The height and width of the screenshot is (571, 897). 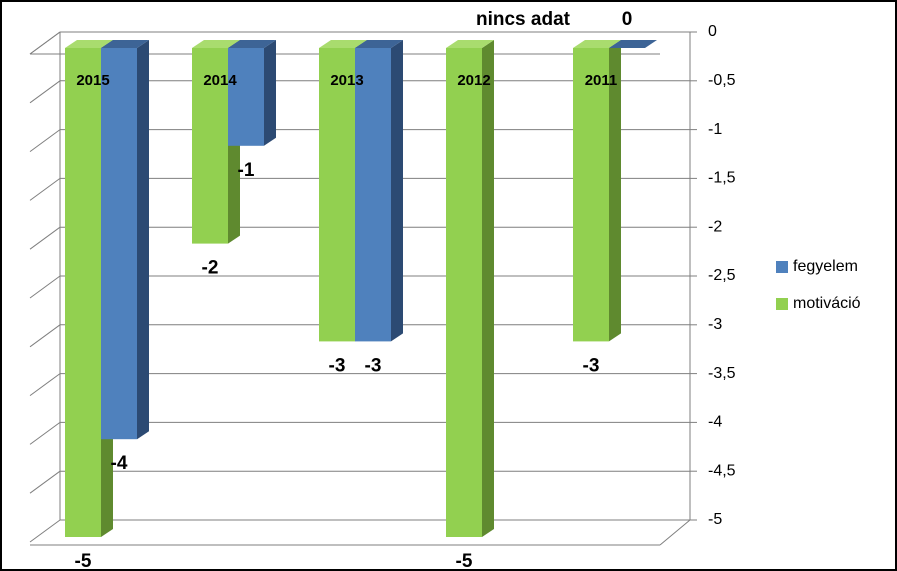 I want to click on data-label: -1, so click(x=246, y=170).